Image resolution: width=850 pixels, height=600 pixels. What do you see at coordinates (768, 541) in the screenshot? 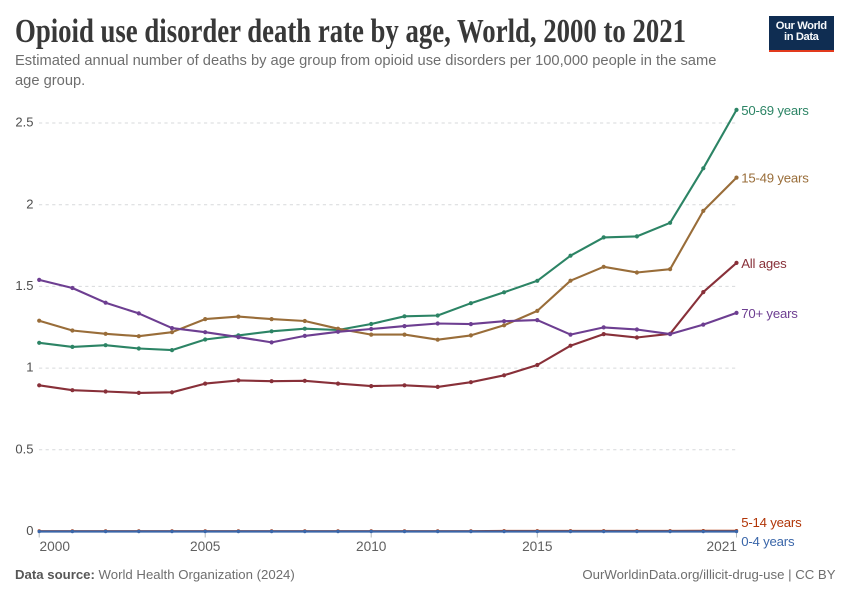
I see `svg-text: 0-4 years` at bounding box center [768, 541].